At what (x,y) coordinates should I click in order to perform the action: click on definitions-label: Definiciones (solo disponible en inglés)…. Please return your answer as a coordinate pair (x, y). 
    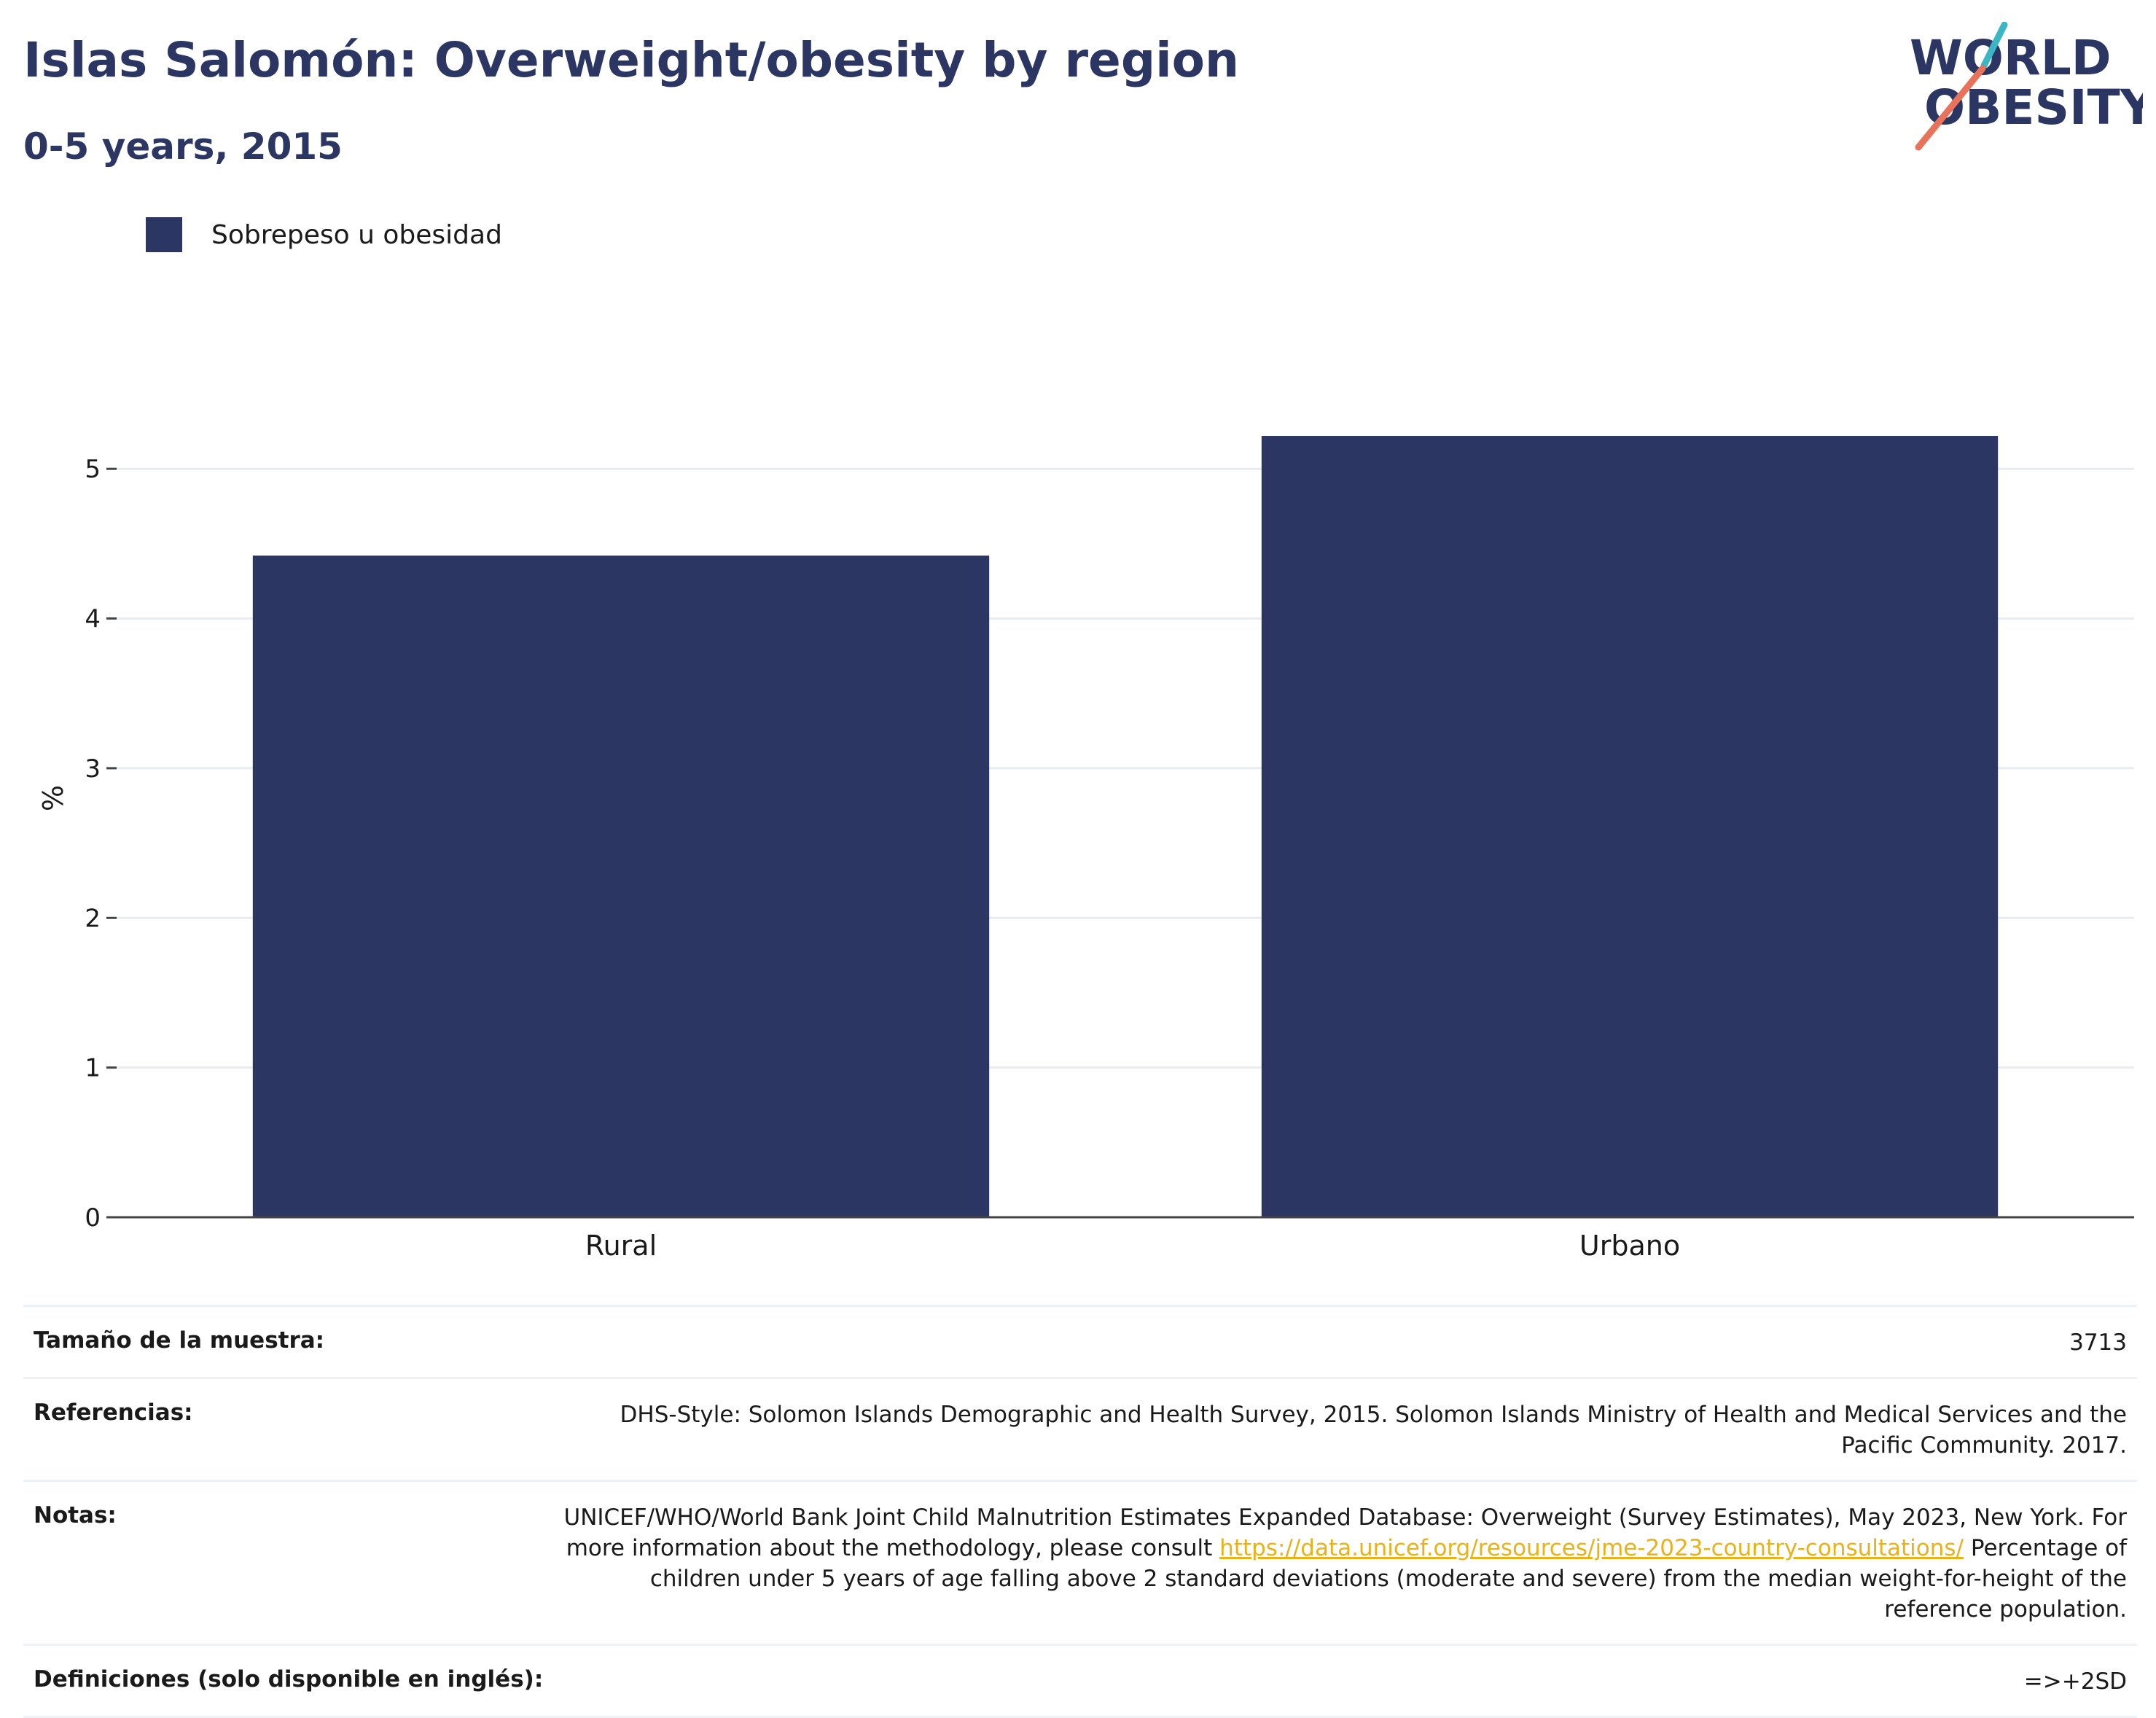
    Looking at the image, I should click on (289, 1679).